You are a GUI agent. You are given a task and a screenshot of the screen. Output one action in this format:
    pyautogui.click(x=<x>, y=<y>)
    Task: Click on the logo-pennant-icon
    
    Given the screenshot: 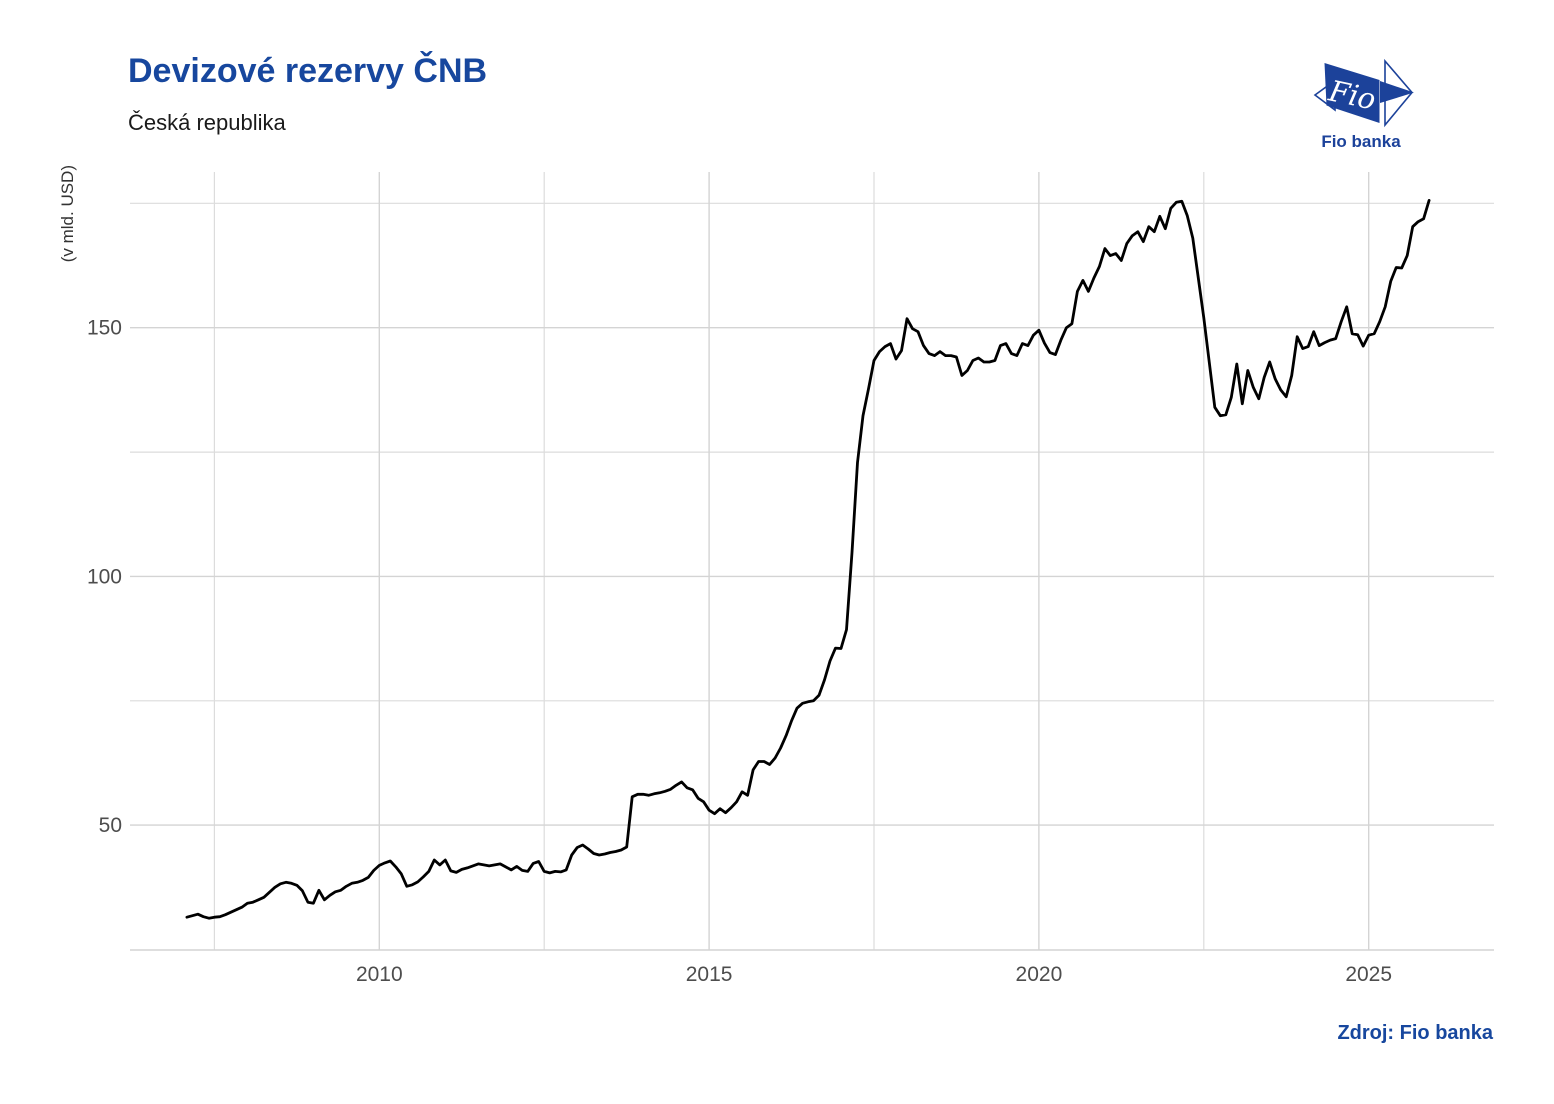 What is the action you would take?
    pyautogui.click(x=1352, y=93)
    